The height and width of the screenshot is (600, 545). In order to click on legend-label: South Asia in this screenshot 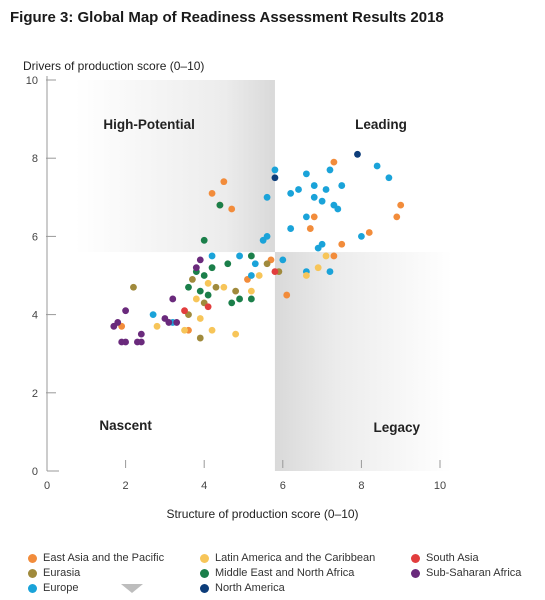, I will do `click(452, 558)`.